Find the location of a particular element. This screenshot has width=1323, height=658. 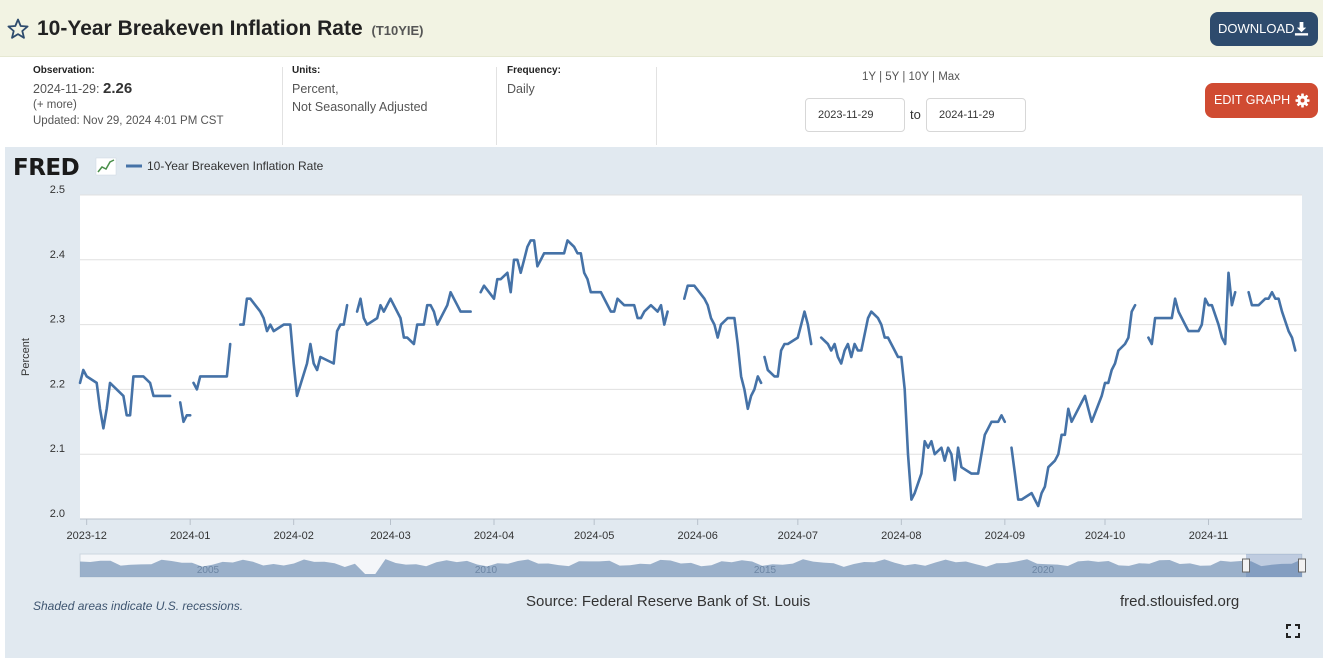

range-link-5y: 5Y is located at coordinates (892, 77).